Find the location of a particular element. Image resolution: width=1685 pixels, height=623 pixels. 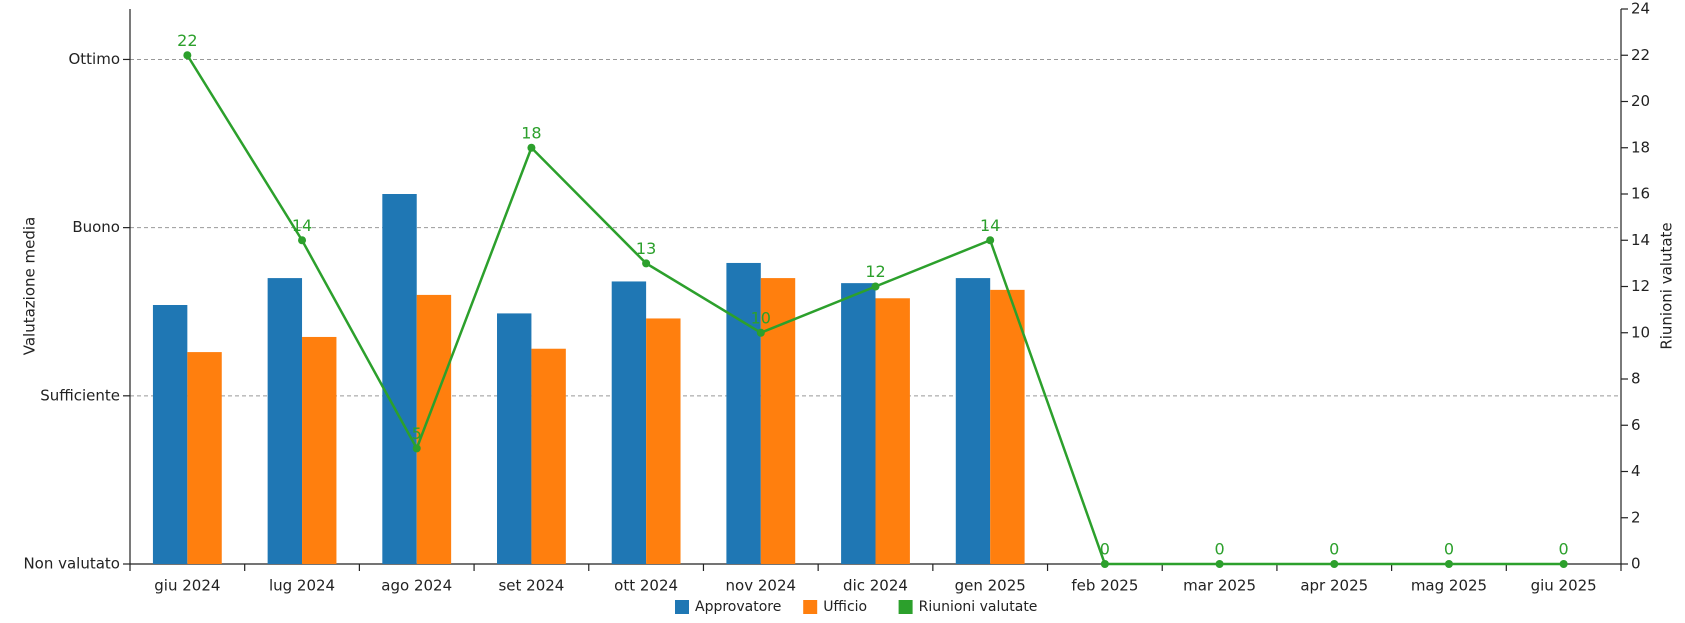

x-tick-label: giu 2024 is located at coordinates (187, 586).